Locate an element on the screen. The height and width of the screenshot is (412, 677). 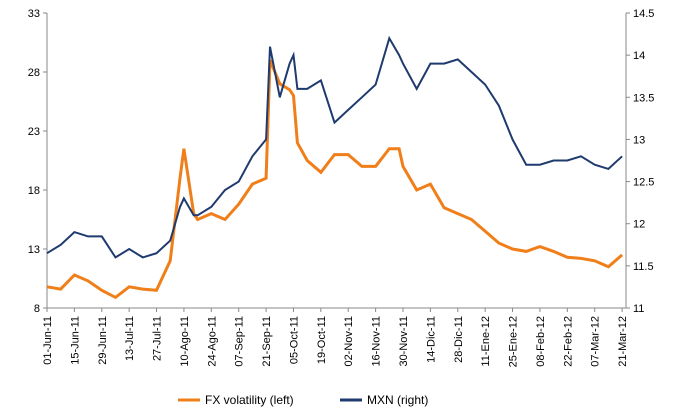
y-tick-label: 13 is located at coordinates (34, 250).